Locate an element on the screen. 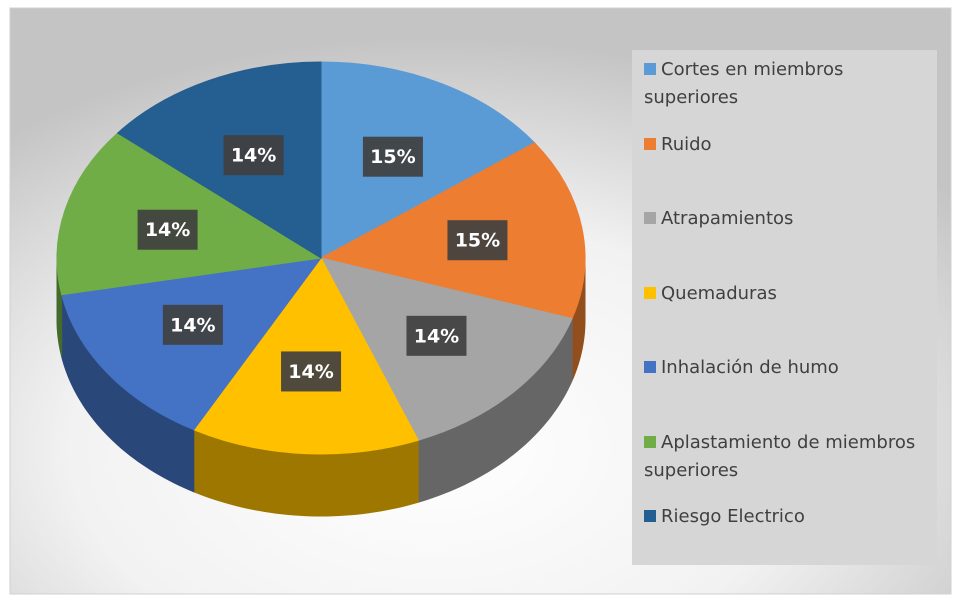 This screenshot has width=954, height=596. legend-entry: Cortes en miembros superiores is located at coordinates (789, 84).